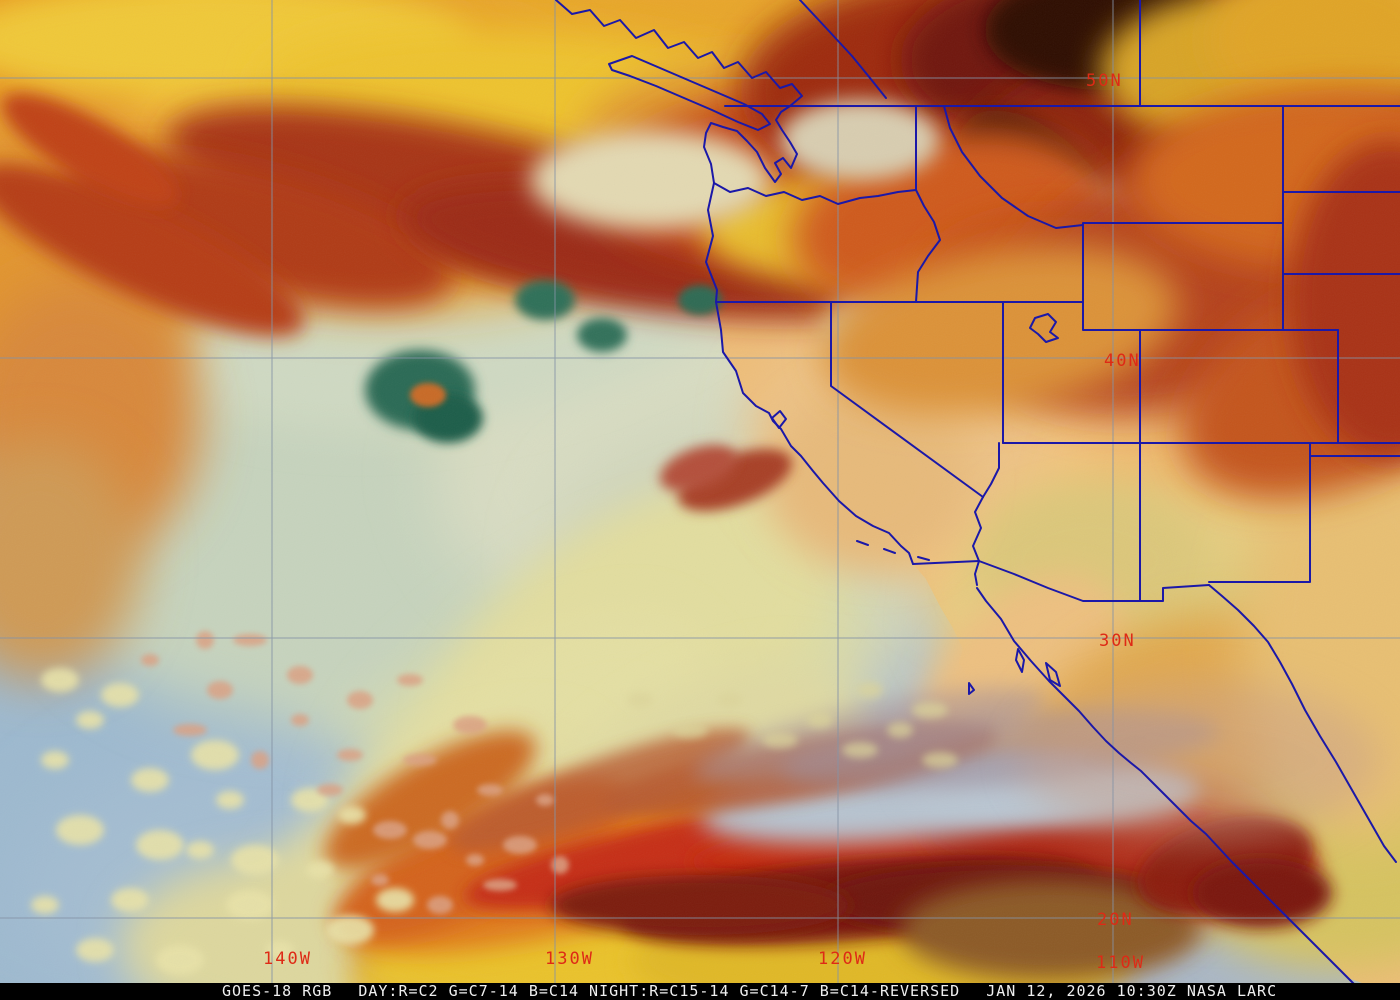 The height and width of the screenshot is (1000, 1400). What do you see at coordinates (569, 959) in the screenshot?
I see `grid-label-130w: 130W` at bounding box center [569, 959].